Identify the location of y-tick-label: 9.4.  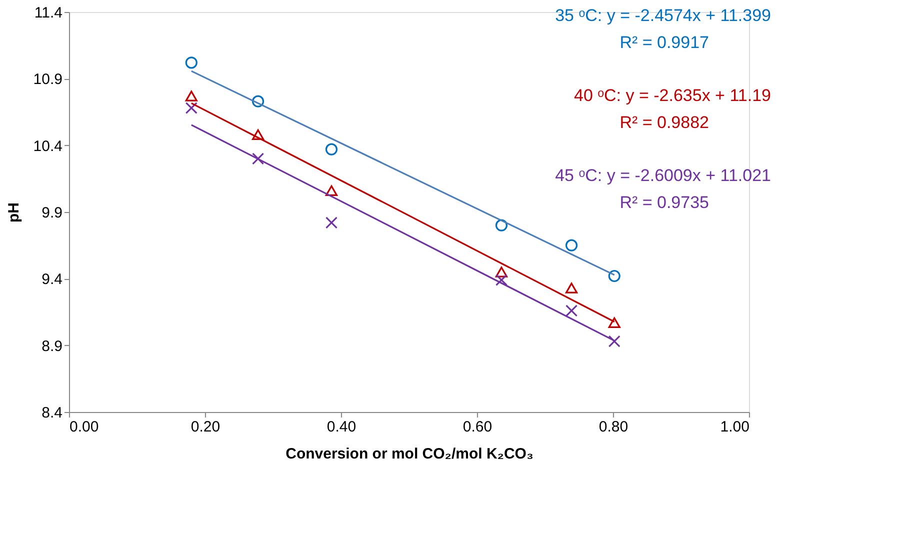
(52, 279).